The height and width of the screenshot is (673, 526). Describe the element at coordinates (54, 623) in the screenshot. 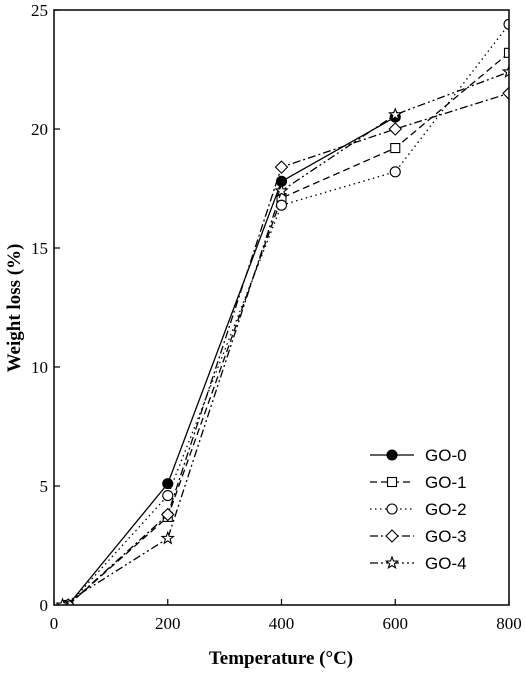

I see `x-tick-label: 0` at that location.